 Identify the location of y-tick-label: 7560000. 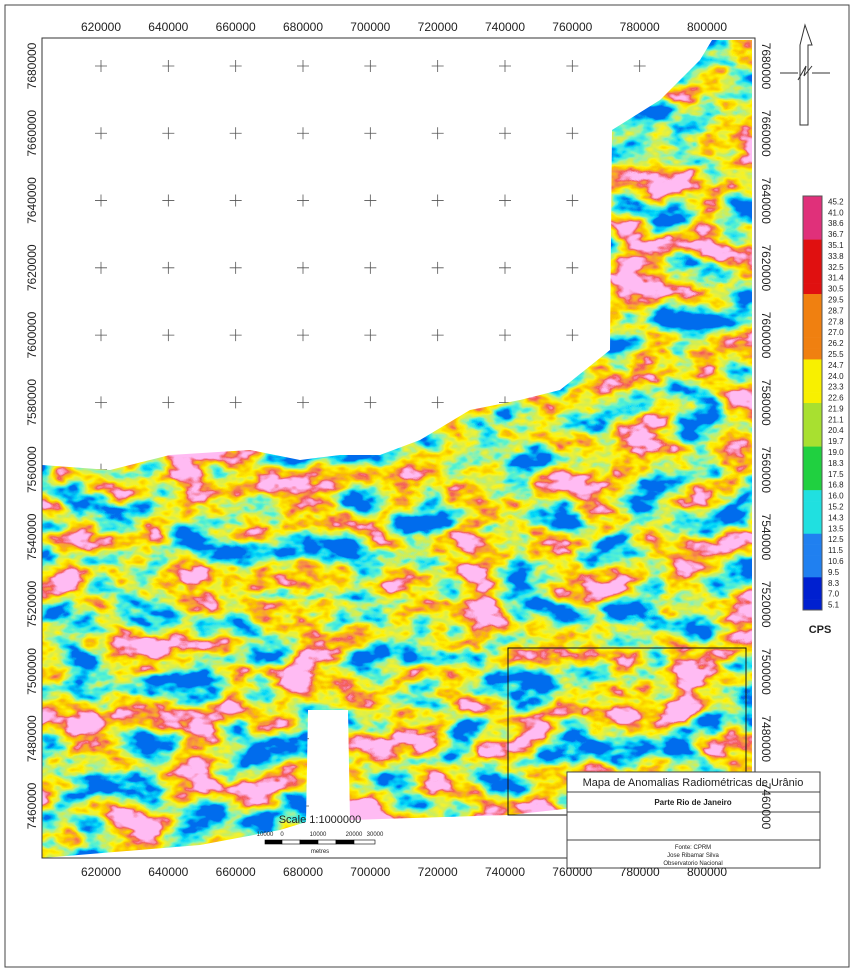
(766, 469).